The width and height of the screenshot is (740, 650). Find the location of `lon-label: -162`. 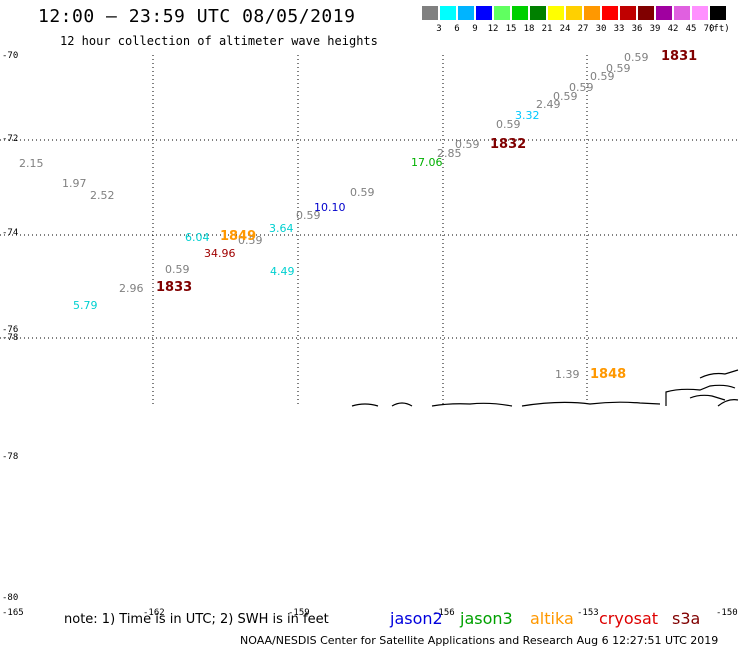

lon-label: -162 is located at coordinates (154, 613).